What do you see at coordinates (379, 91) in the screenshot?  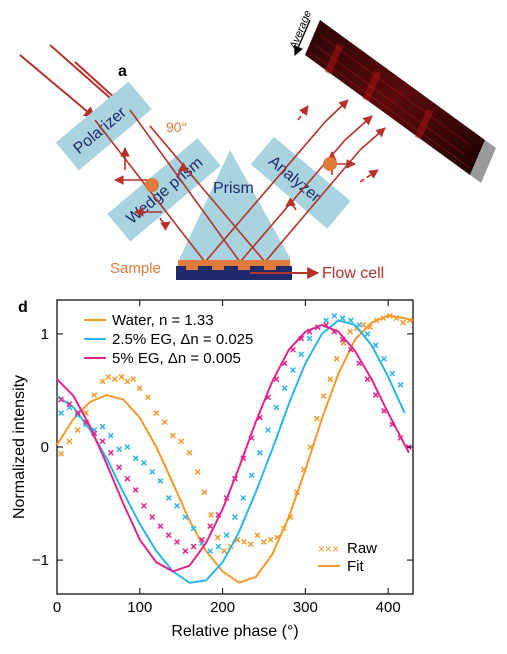 I see `interference-fringes` at bounding box center [379, 91].